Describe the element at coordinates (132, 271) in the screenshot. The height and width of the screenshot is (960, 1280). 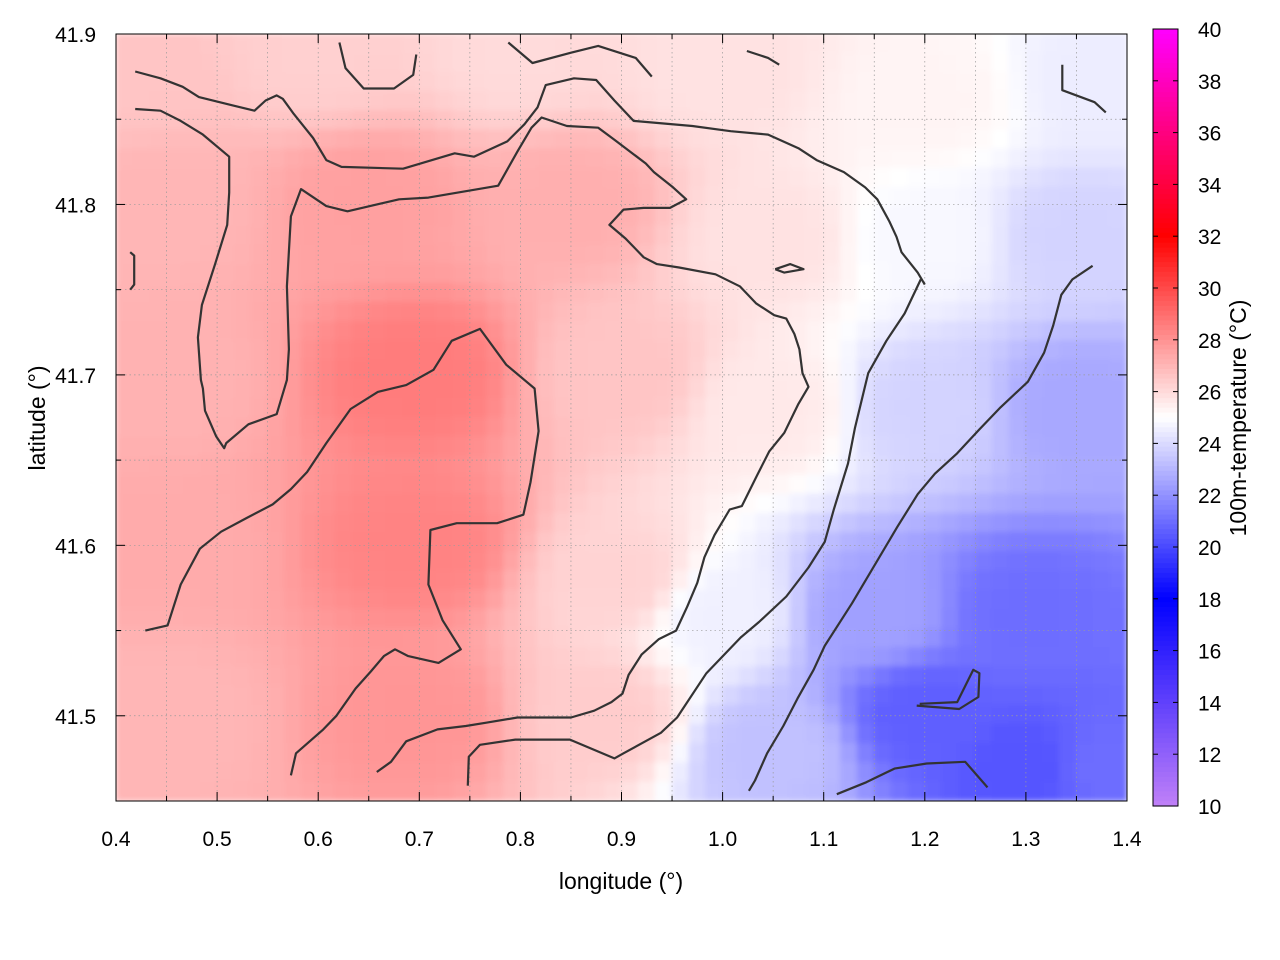
I see `contour-line` at that location.